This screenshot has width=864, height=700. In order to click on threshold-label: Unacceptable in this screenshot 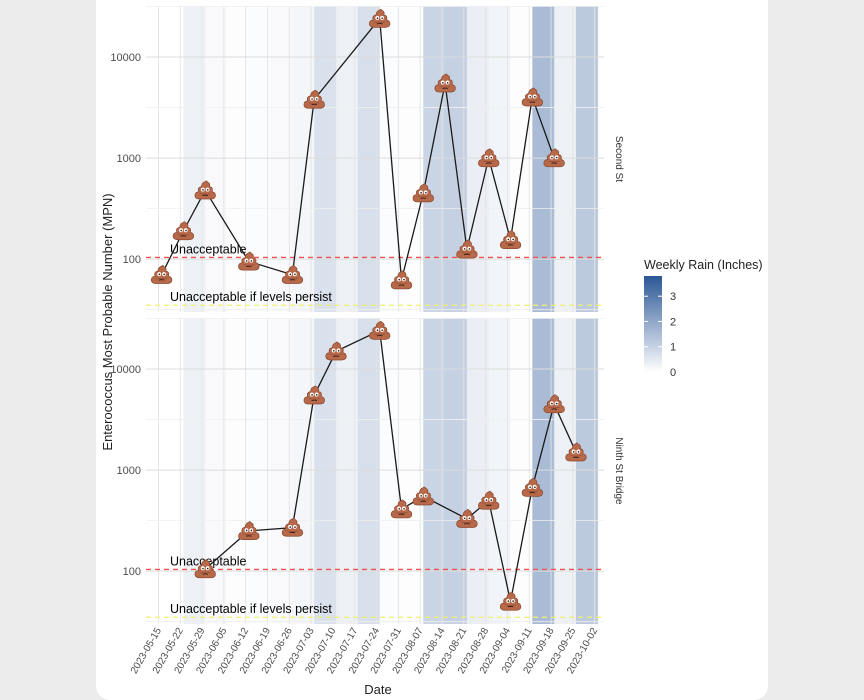, I will do `click(208, 249)`.